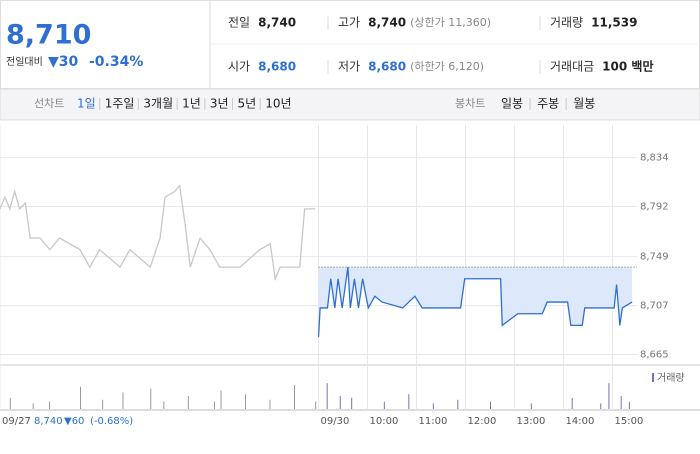 The height and width of the screenshot is (454, 700). Describe the element at coordinates (627, 66) in the screenshot. I see `stat-value: 100 백만` at that location.